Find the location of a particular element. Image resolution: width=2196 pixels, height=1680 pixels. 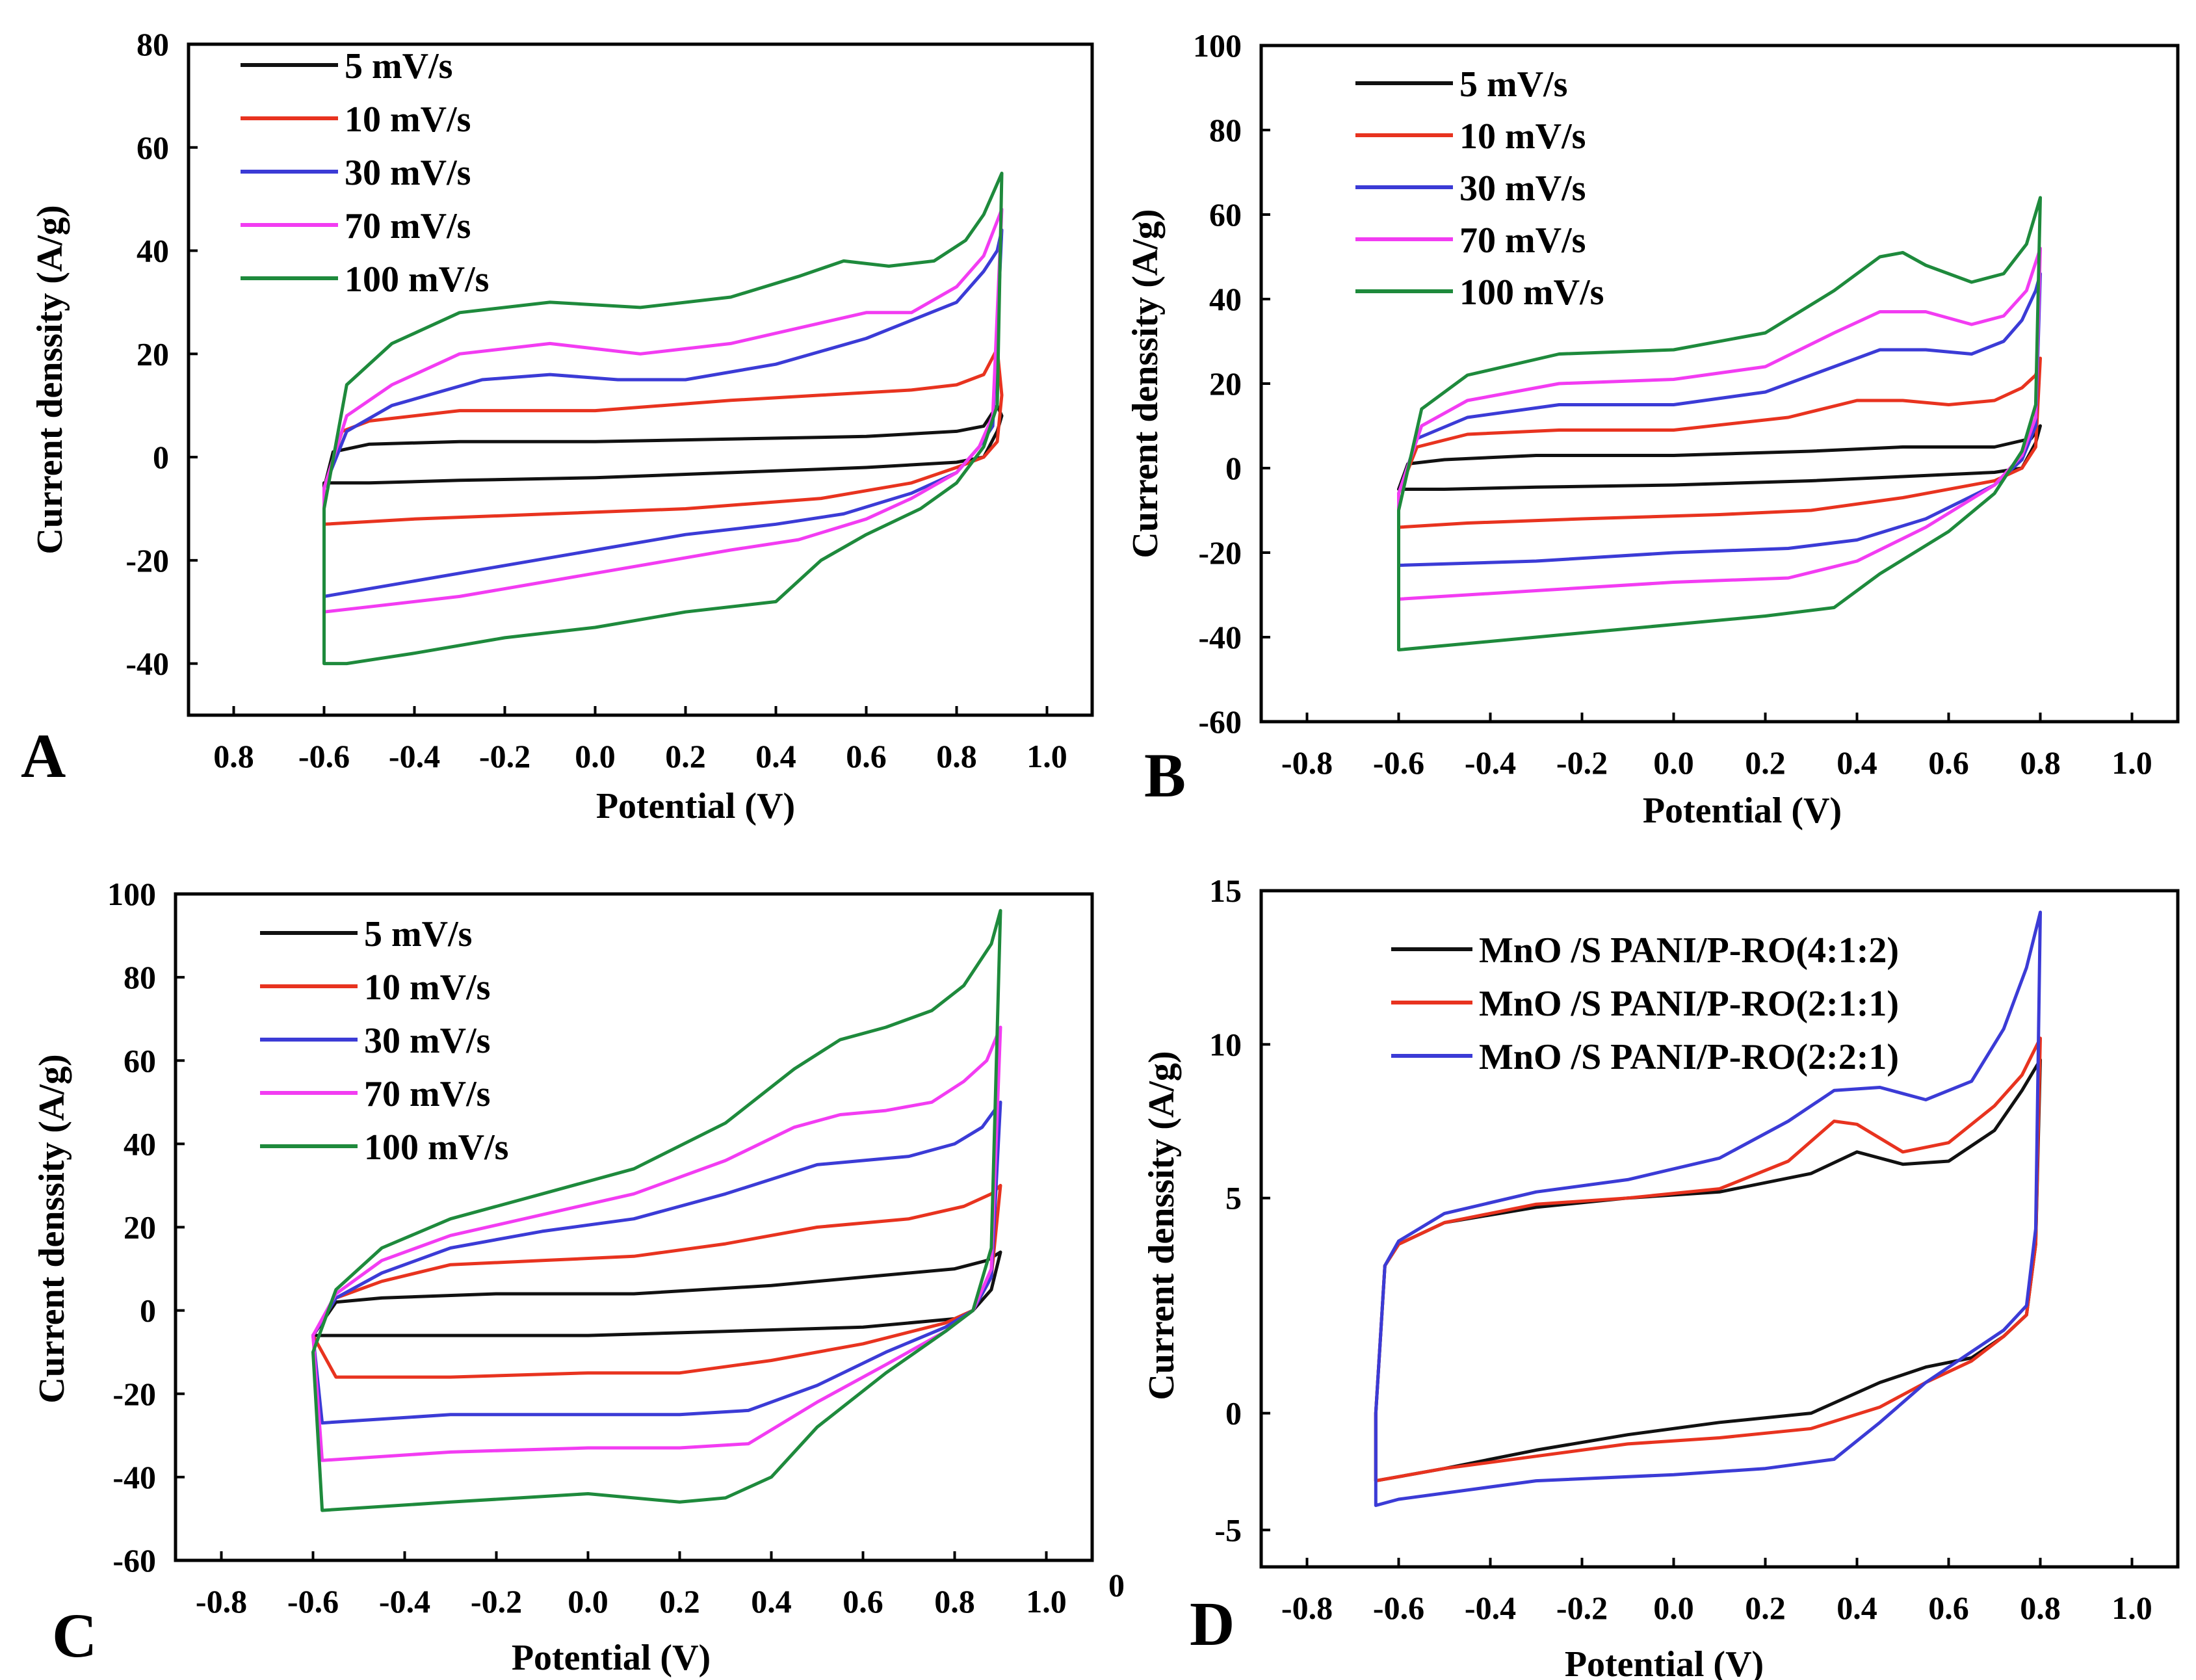

legend-label-3: MnO /S PANI/P-RO(2:2:1) is located at coordinates (1689, 1057).